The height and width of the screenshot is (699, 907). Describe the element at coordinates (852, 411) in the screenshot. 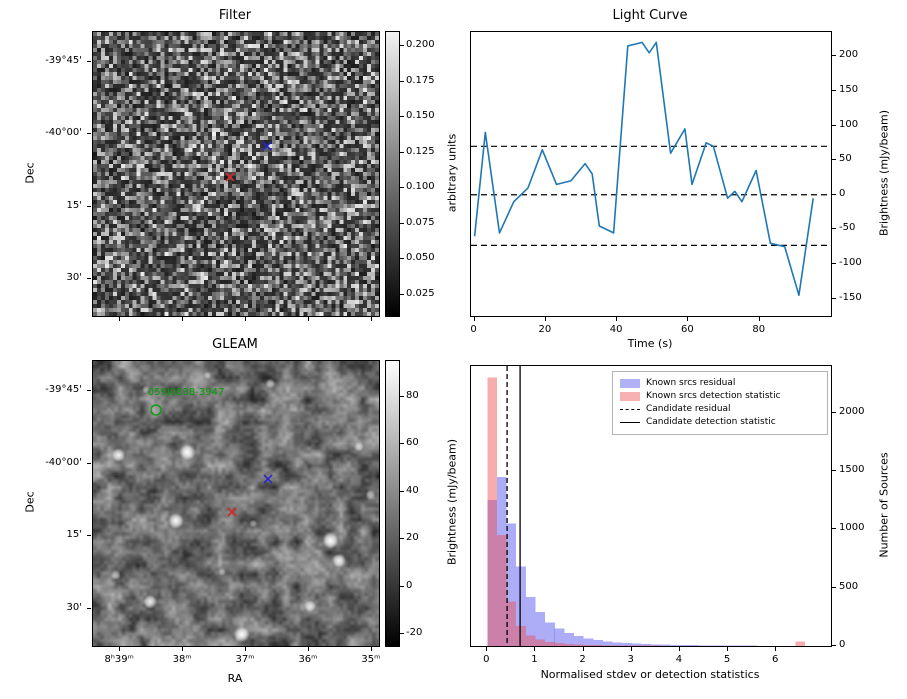

I see `tick-label: 2000` at that location.